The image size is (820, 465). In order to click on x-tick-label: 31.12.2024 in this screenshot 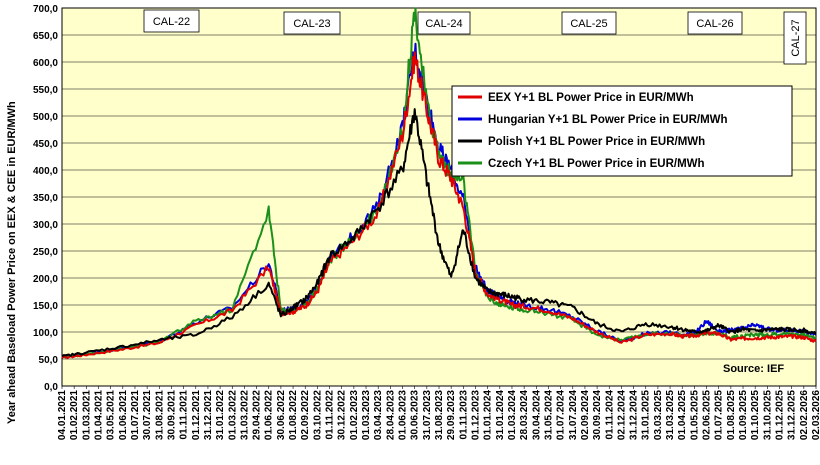, I will do `click(634, 415)`.